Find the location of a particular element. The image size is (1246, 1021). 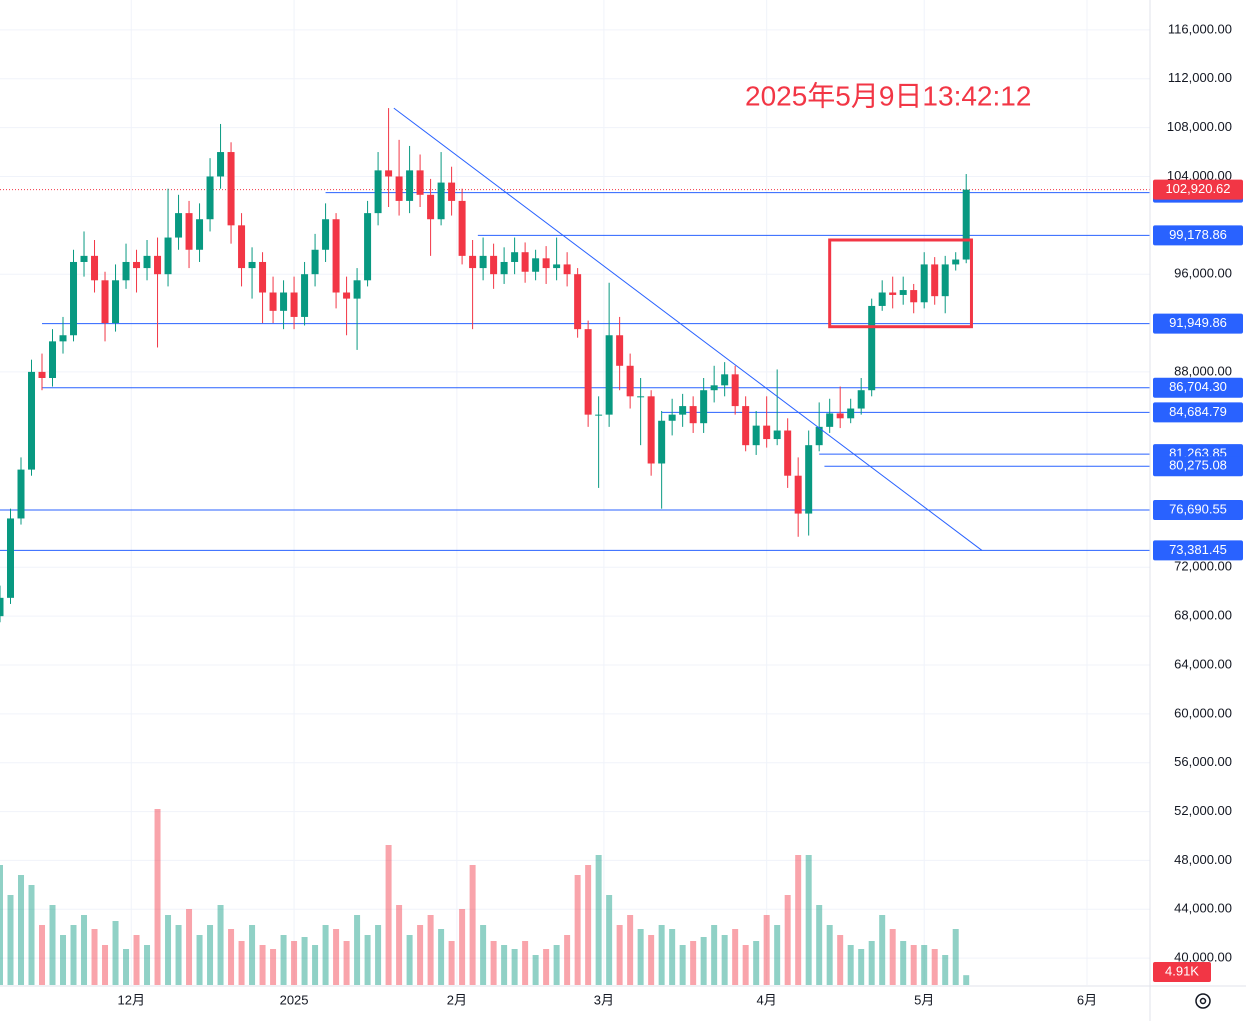

settings-icon is located at coordinates (1203, 1001).